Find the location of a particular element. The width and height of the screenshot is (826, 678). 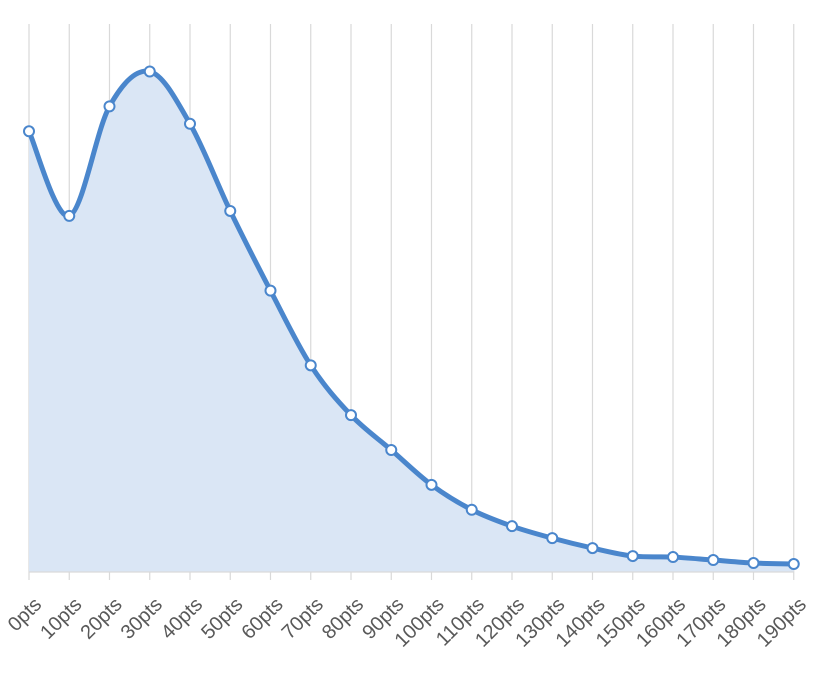

x-tick-label: 70pts is located at coordinates (303, 619).